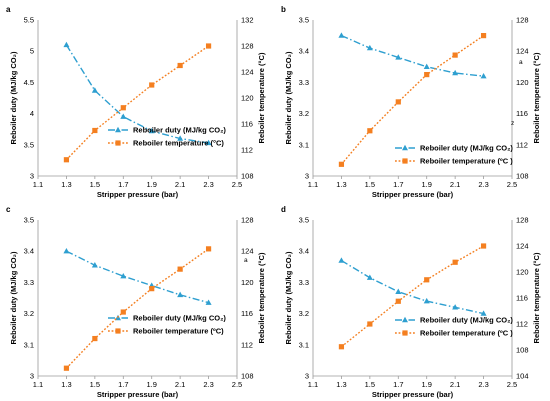  What do you see at coordinates (29, 313) in the screenshot?
I see `y-tick-label: 3.2` at bounding box center [29, 313].